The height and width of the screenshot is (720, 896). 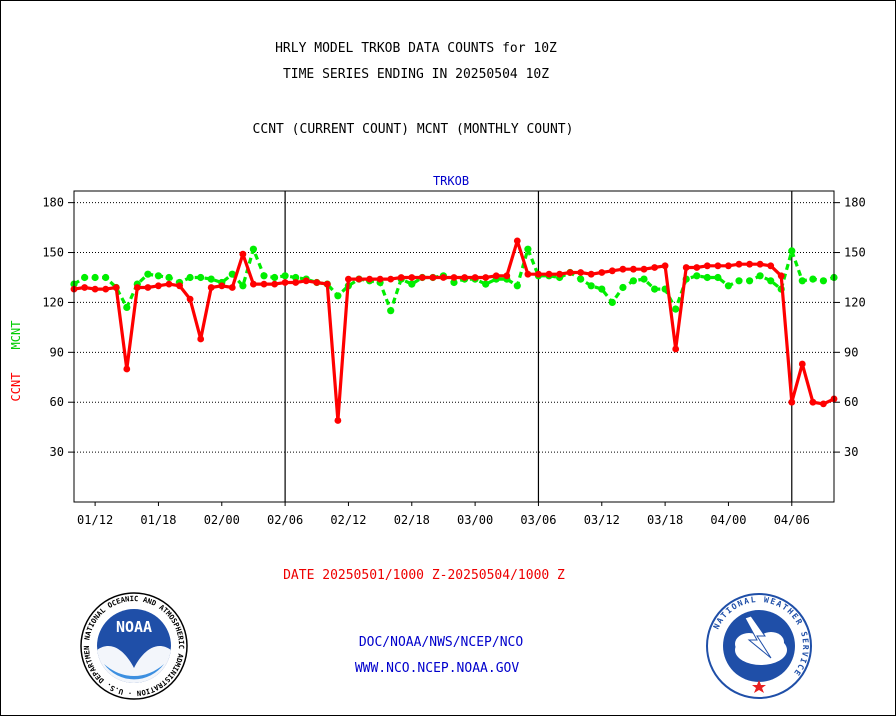 I want to click on x-tick-label: 02/00, so click(x=222, y=520).